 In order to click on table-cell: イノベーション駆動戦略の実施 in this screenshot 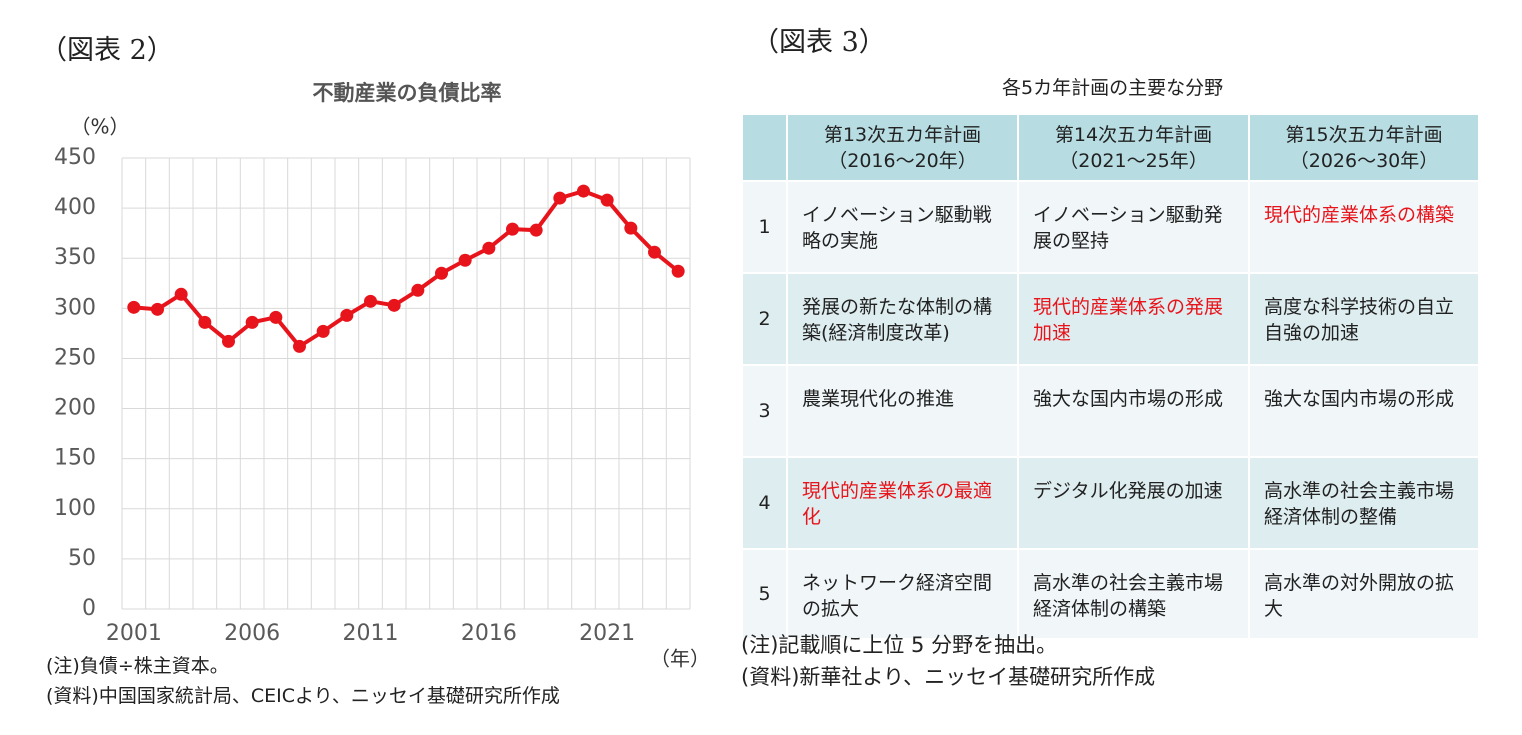, I will do `click(902, 227)`.